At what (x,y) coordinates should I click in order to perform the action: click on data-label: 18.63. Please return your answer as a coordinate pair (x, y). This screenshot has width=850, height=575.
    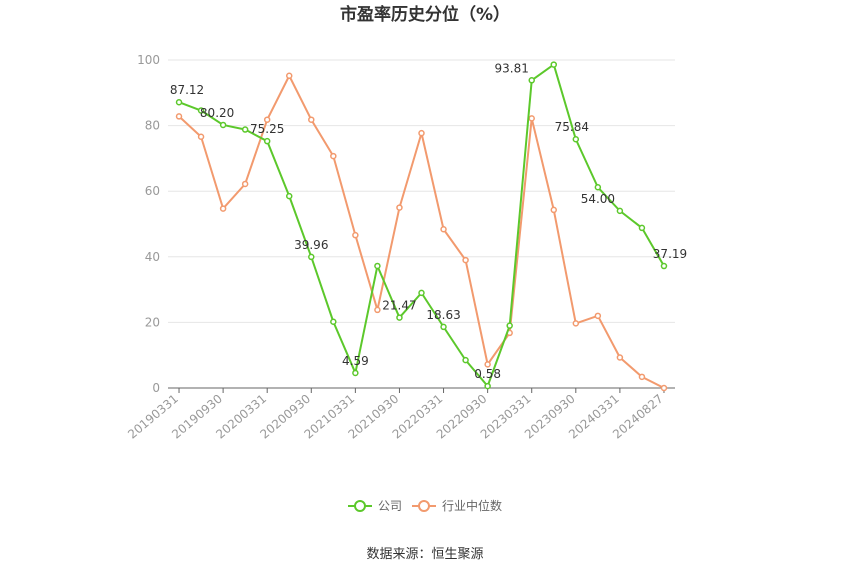
    Looking at the image, I should click on (443, 315).